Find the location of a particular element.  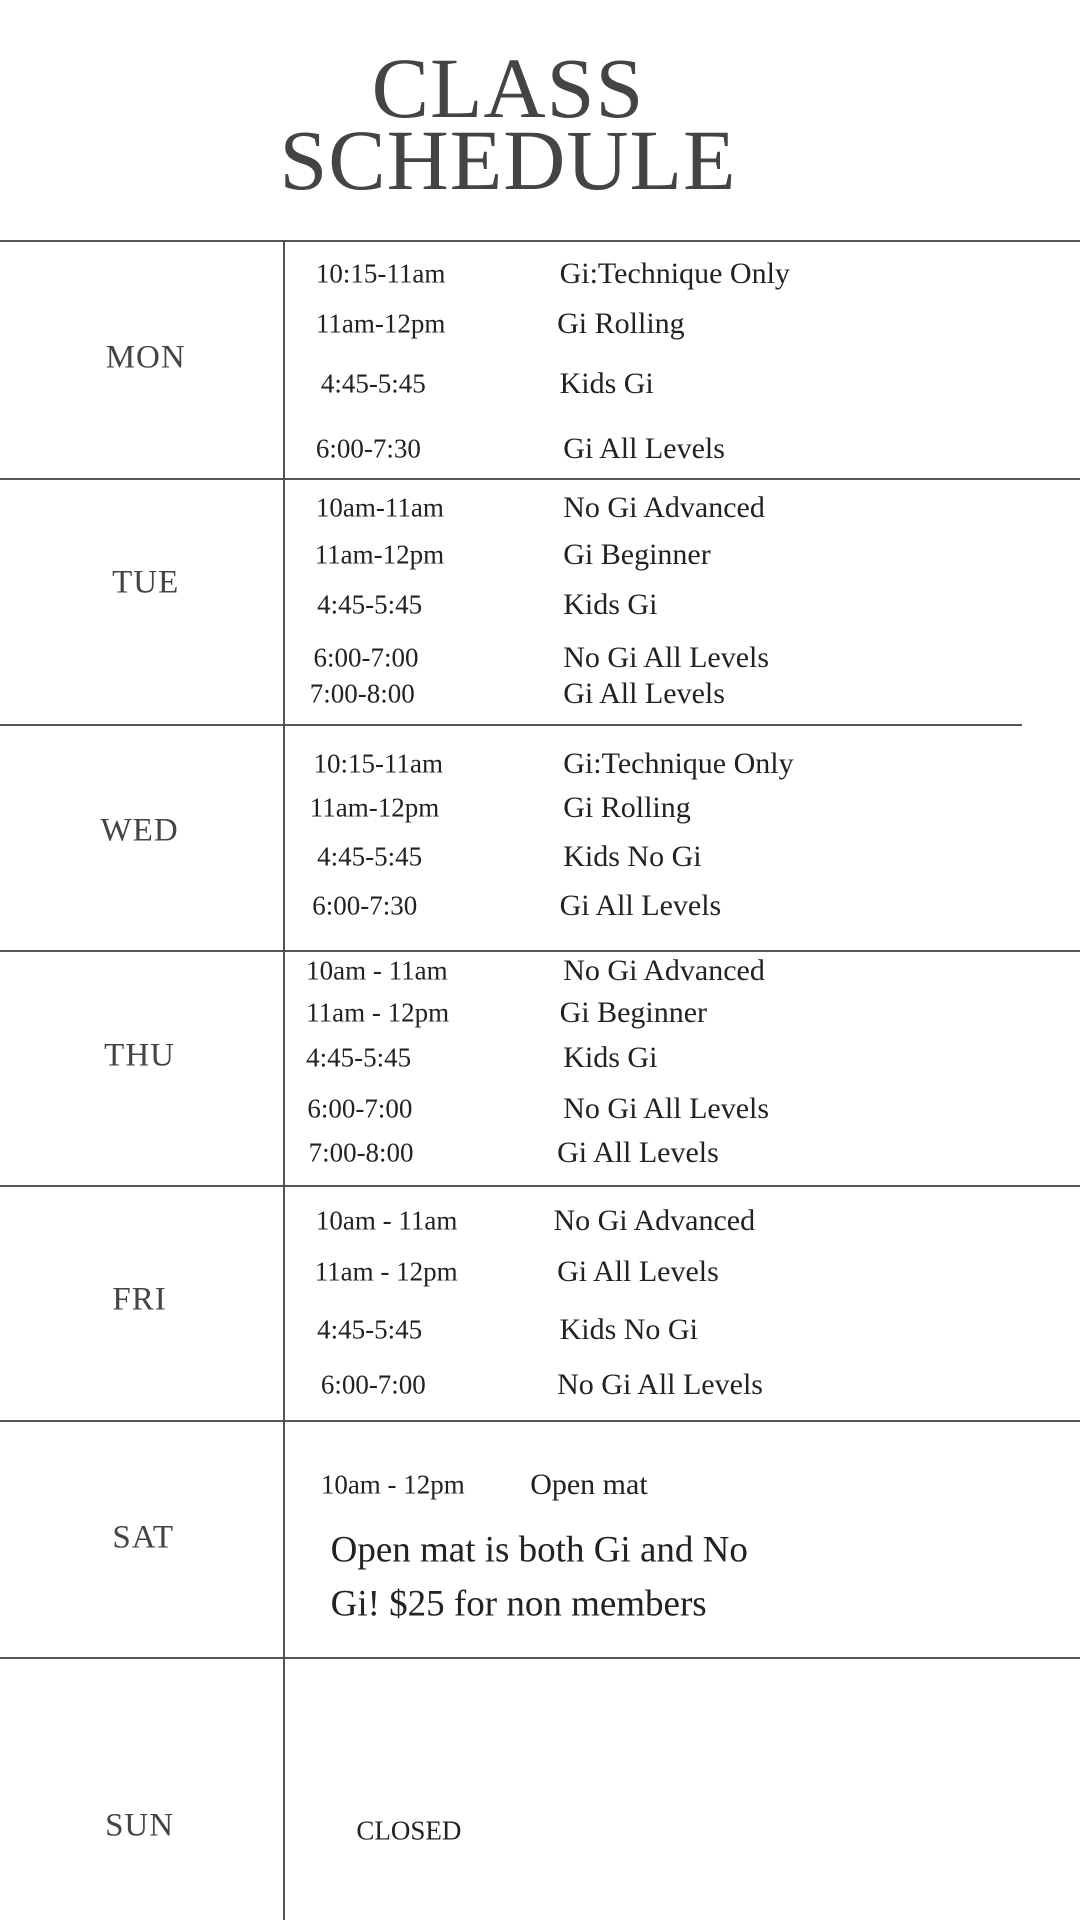

day-label-sun: SUN is located at coordinates (140, 1825).